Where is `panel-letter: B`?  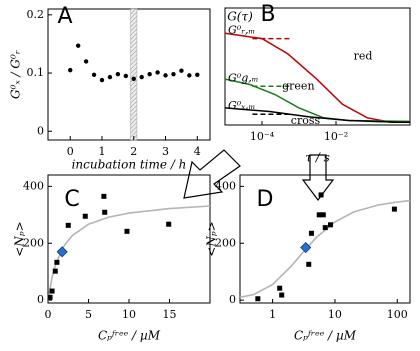
panel-letter: B is located at coordinates (267, 14).